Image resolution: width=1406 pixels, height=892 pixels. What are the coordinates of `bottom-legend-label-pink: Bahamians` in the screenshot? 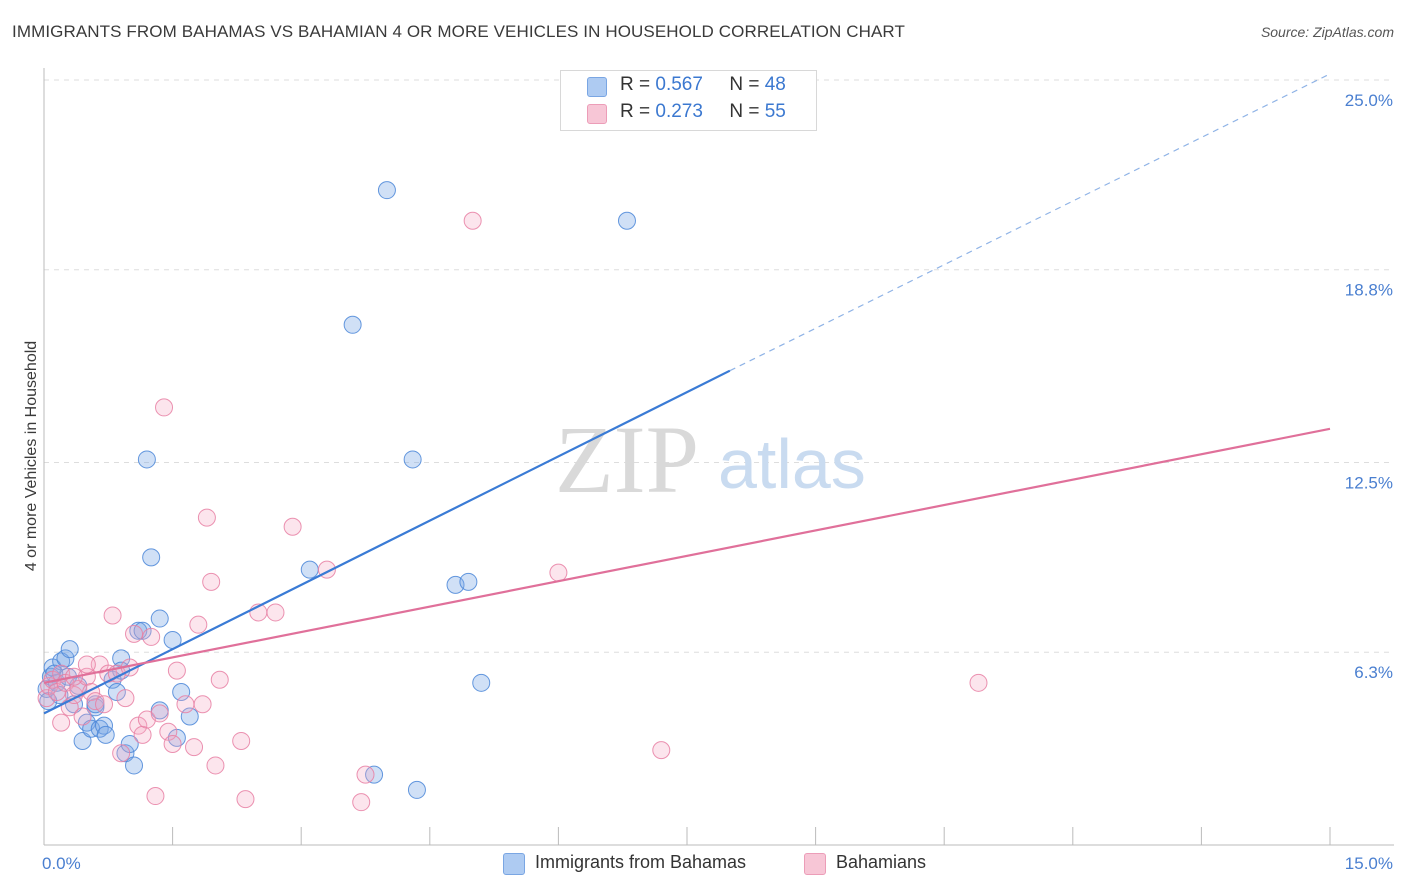 It's located at (881, 862).